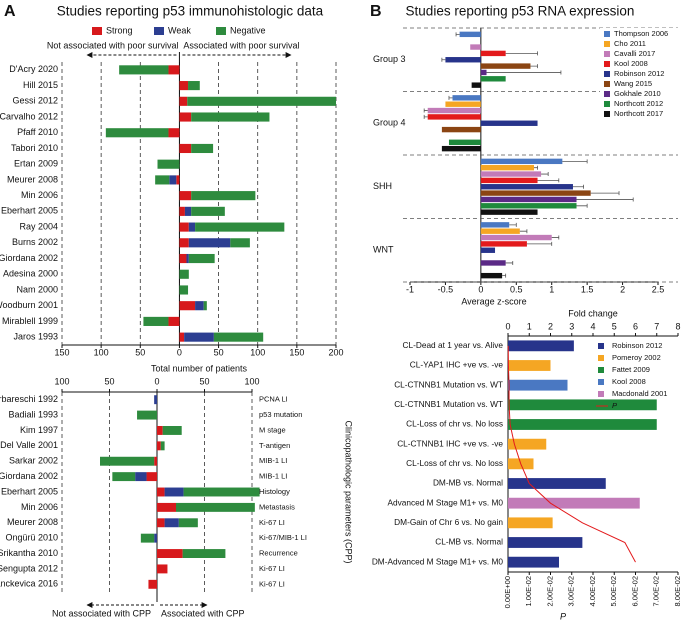  I want to click on group-label: SHH, so click(382, 186).